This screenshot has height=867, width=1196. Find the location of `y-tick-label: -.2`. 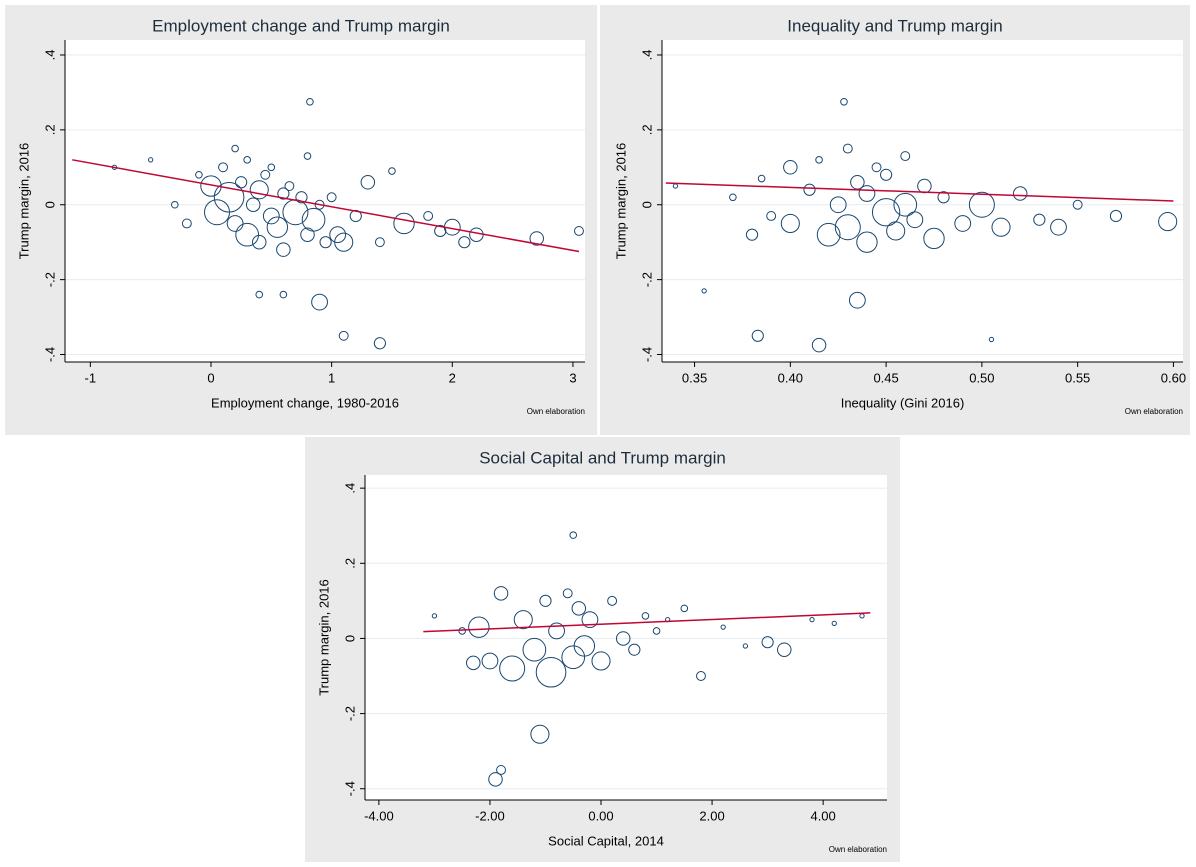

y-tick-label: -.2 is located at coordinates (349, 713).